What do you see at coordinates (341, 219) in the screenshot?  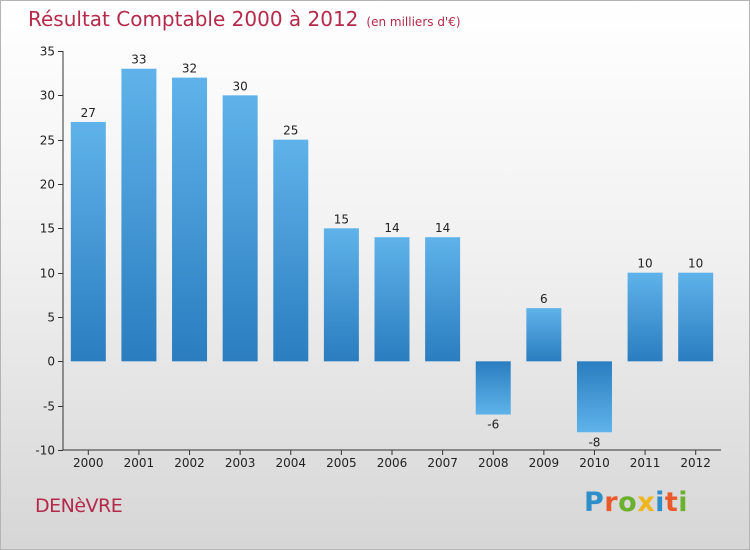 I see `data-label-2005: 15` at bounding box center [341, 219].